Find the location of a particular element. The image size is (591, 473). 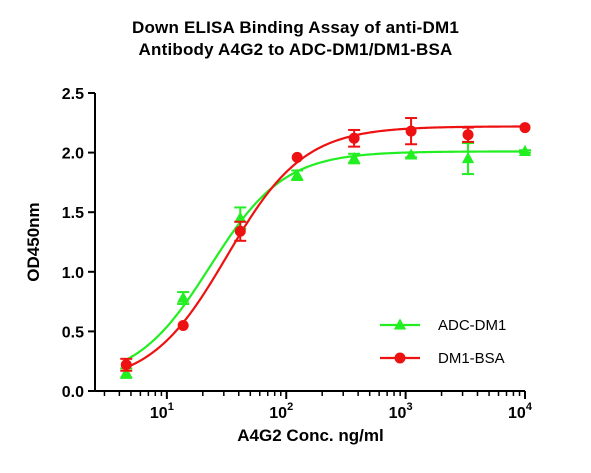

y-tick-label: 1.5 is located at coordinates (73, 213).